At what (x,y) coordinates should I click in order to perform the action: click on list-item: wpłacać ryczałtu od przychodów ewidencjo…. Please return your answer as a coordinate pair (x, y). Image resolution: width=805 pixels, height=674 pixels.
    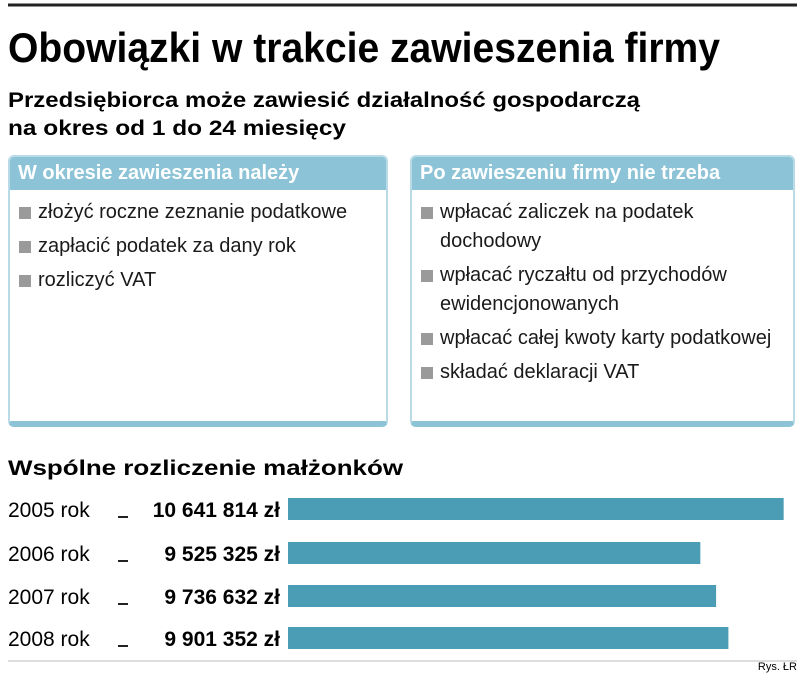
    Looking at the image, I should click on (602, 290).